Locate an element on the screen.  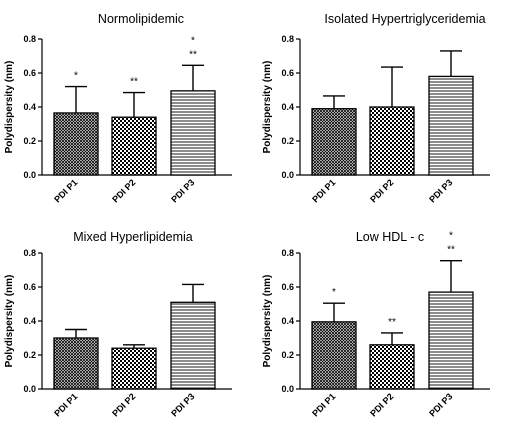
chart-title: Normolipidemic is located at coordinates (141, 19).